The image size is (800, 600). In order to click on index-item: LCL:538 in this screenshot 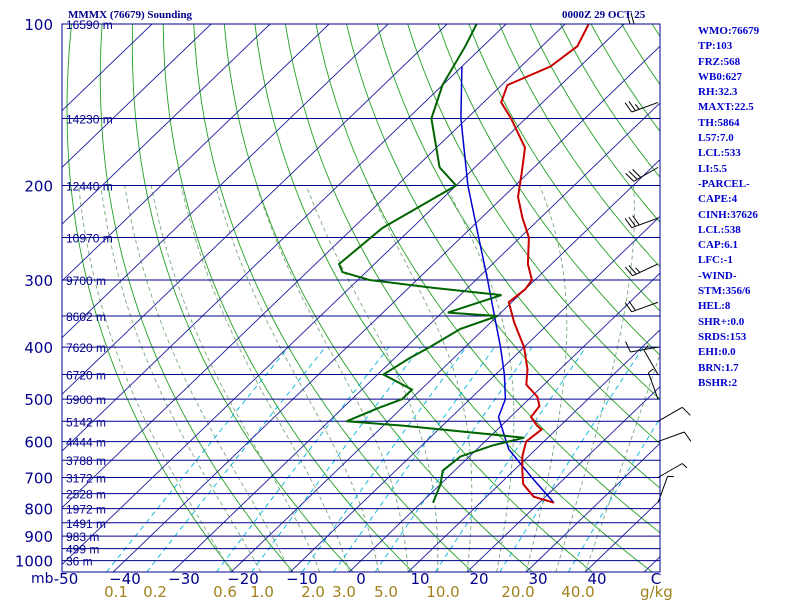, I will do `click(719, 229)`.